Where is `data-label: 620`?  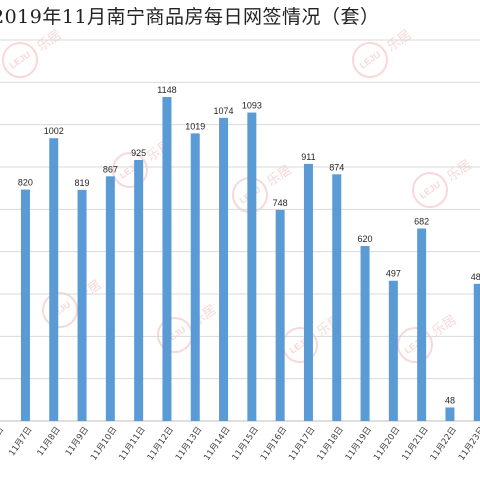
data-label: 620 is located at coordinates (365, 239).